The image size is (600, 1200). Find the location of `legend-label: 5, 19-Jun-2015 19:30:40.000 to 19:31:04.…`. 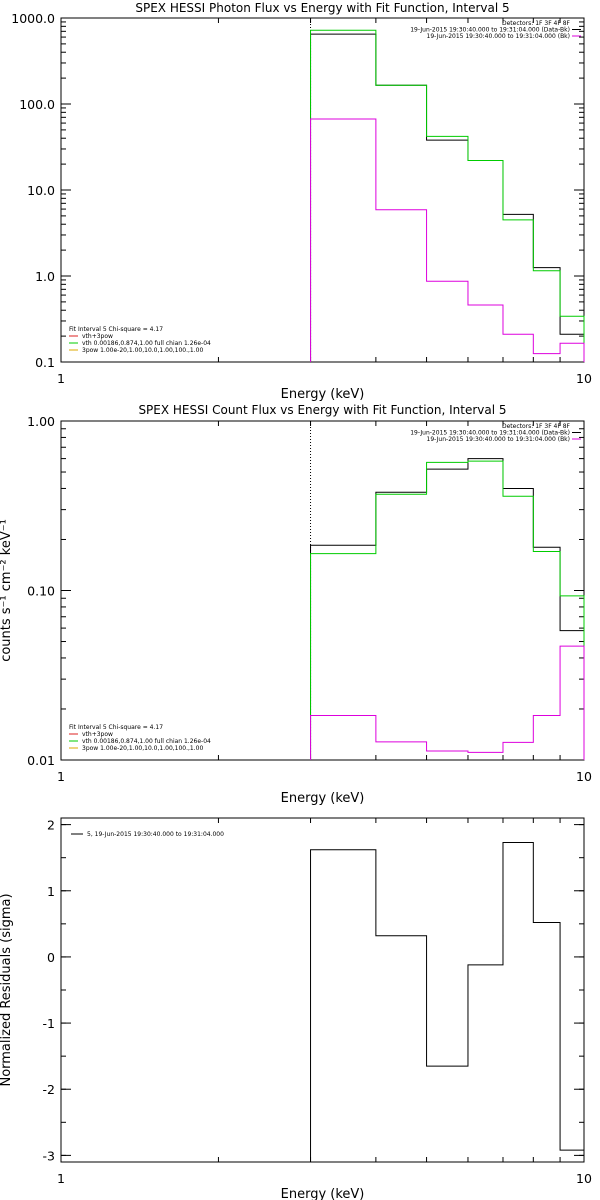

legend-label: 5, 19-Jun-2015 19:30:40.000 to 19:31:04.… is located at coordinates (155, 834).